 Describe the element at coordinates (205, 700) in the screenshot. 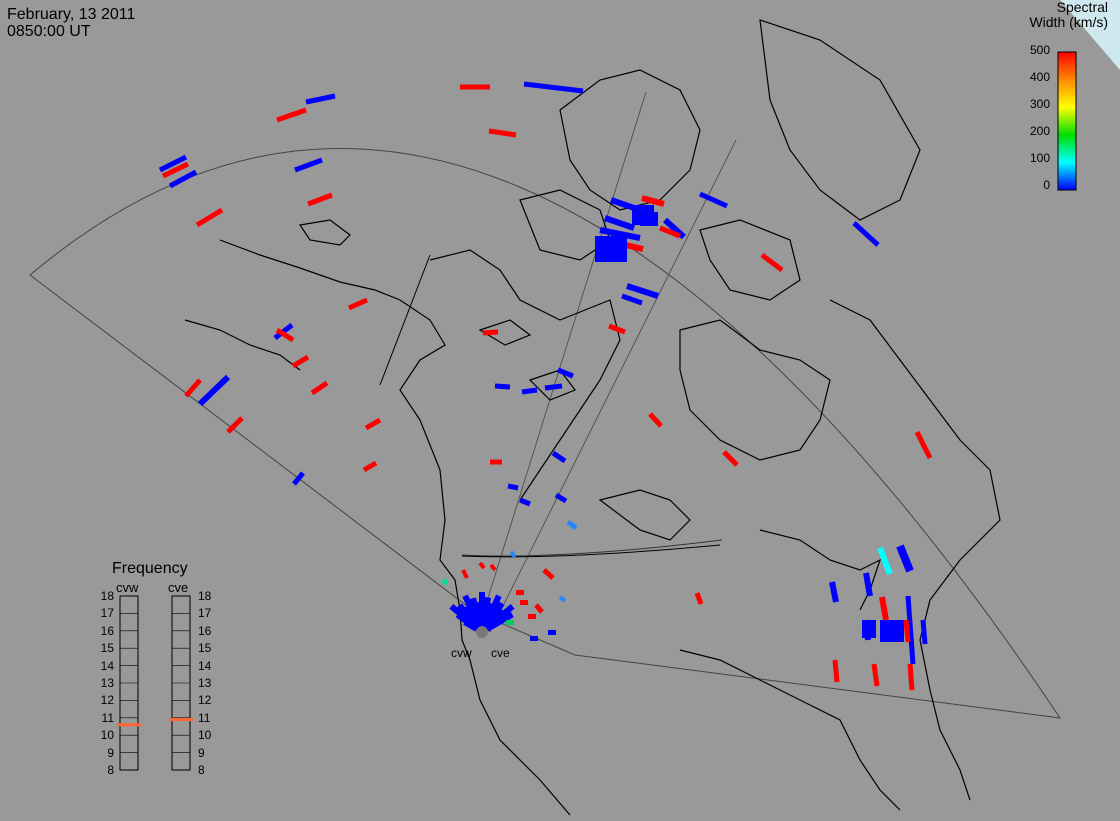

I see `frequency-tick-right: 12` at that location.